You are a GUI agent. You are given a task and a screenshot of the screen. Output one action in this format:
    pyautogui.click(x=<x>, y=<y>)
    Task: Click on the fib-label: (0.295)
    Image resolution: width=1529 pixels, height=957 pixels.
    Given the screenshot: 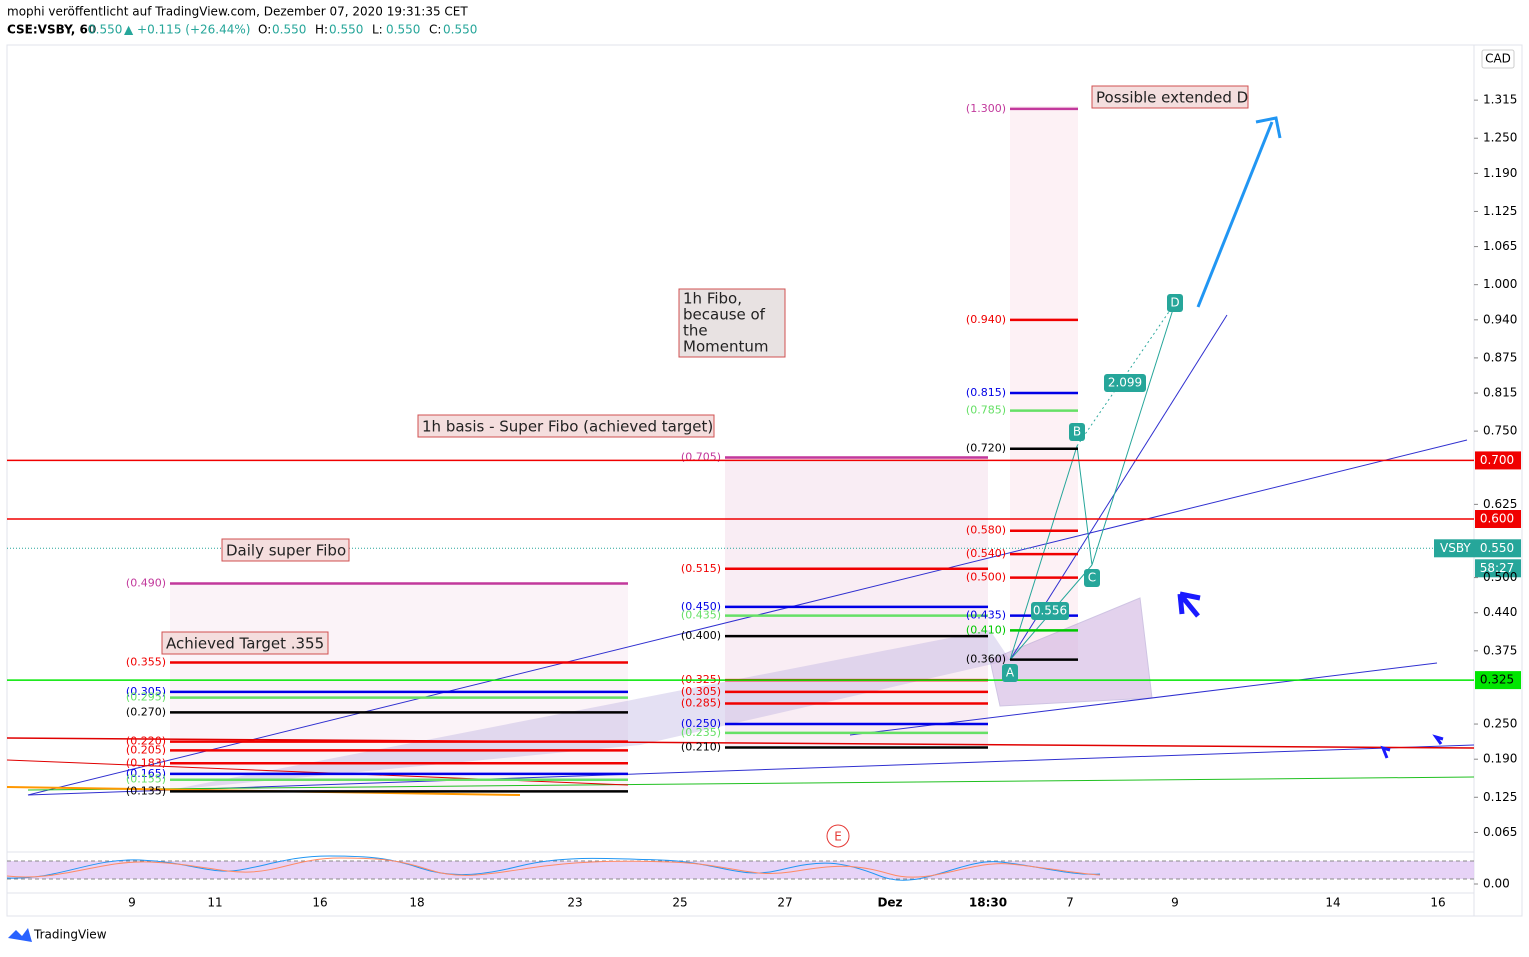 What is the action you would take?
    pyautogui.click(x=146, y=697)
    